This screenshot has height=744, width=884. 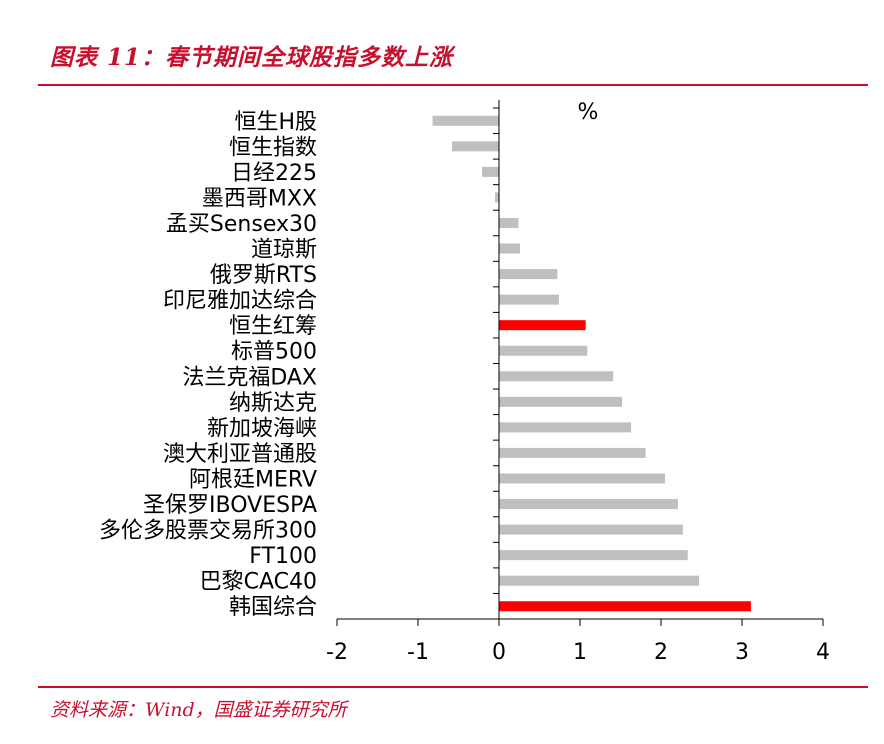 What do you see at coordinates (249, 377) in the screenshot?
I see `category-label: 法兰克福DAX` at bounding box center [249, 377].